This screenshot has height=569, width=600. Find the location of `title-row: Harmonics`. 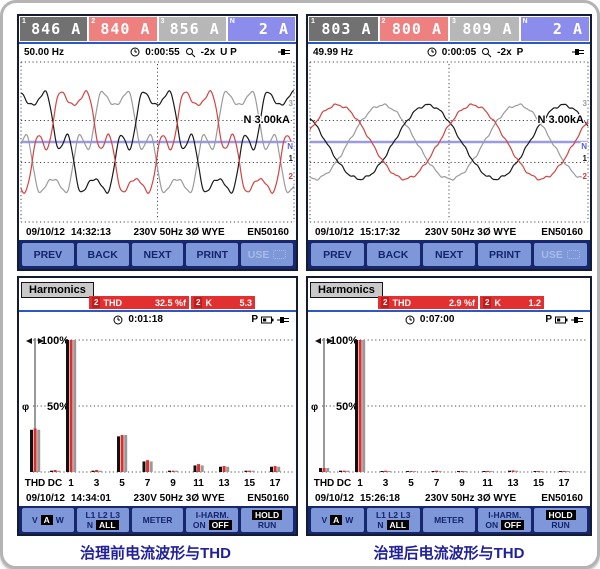

title-row: Harmonics is located at coordinates (449, 288).